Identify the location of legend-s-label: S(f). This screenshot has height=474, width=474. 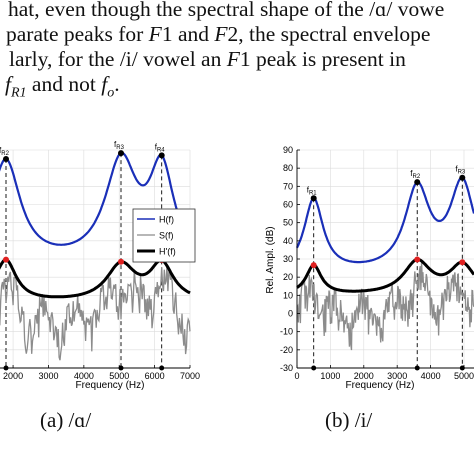
(166, 236).